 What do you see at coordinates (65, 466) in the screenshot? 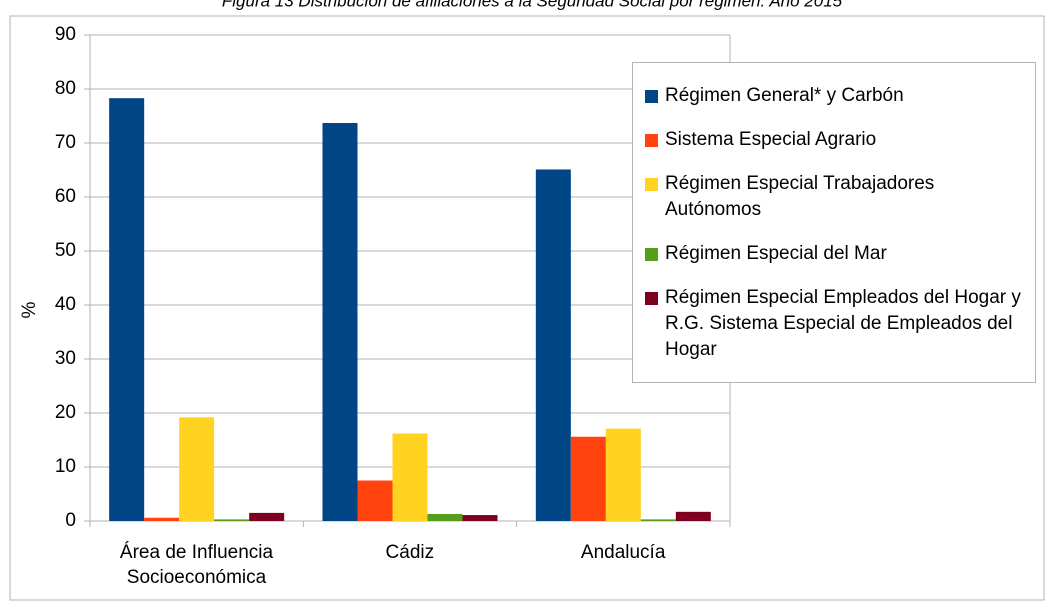
I see `y-tick-label: 10` at bounding box center [65, 466].